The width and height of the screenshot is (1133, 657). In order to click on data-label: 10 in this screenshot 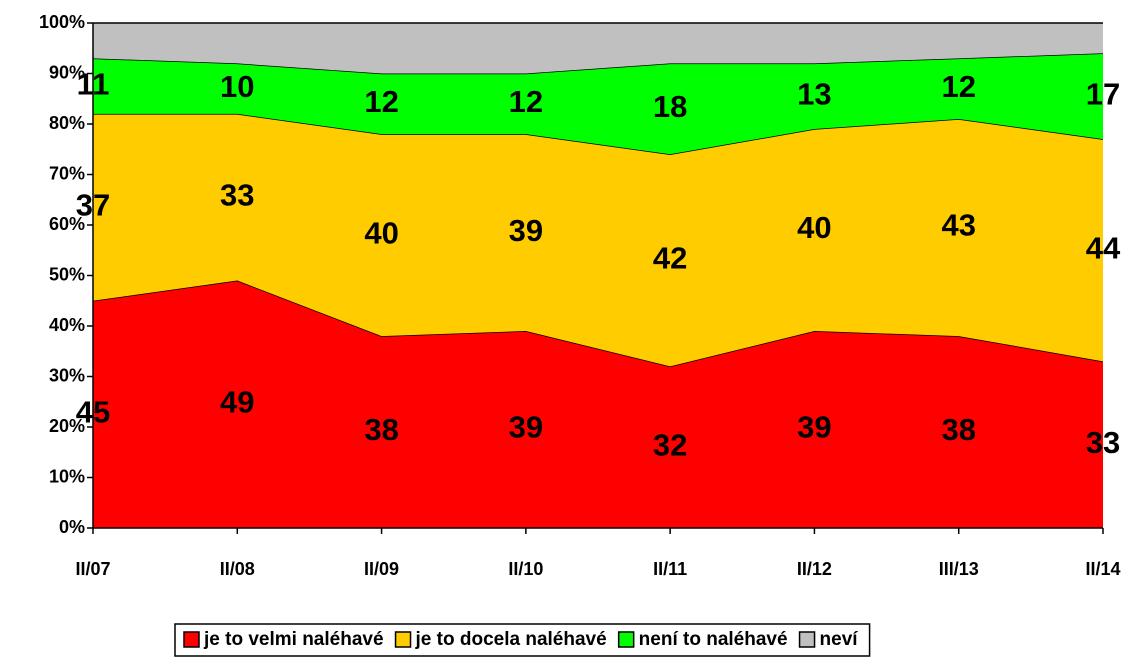, I will do `click(237, 86)`.